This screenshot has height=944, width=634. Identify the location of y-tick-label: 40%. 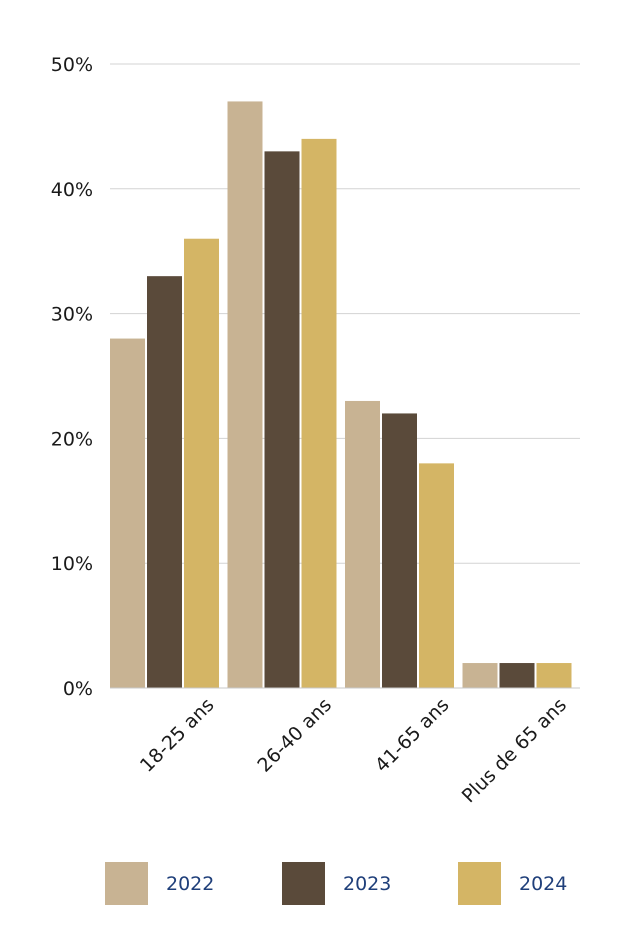
(72, 190).